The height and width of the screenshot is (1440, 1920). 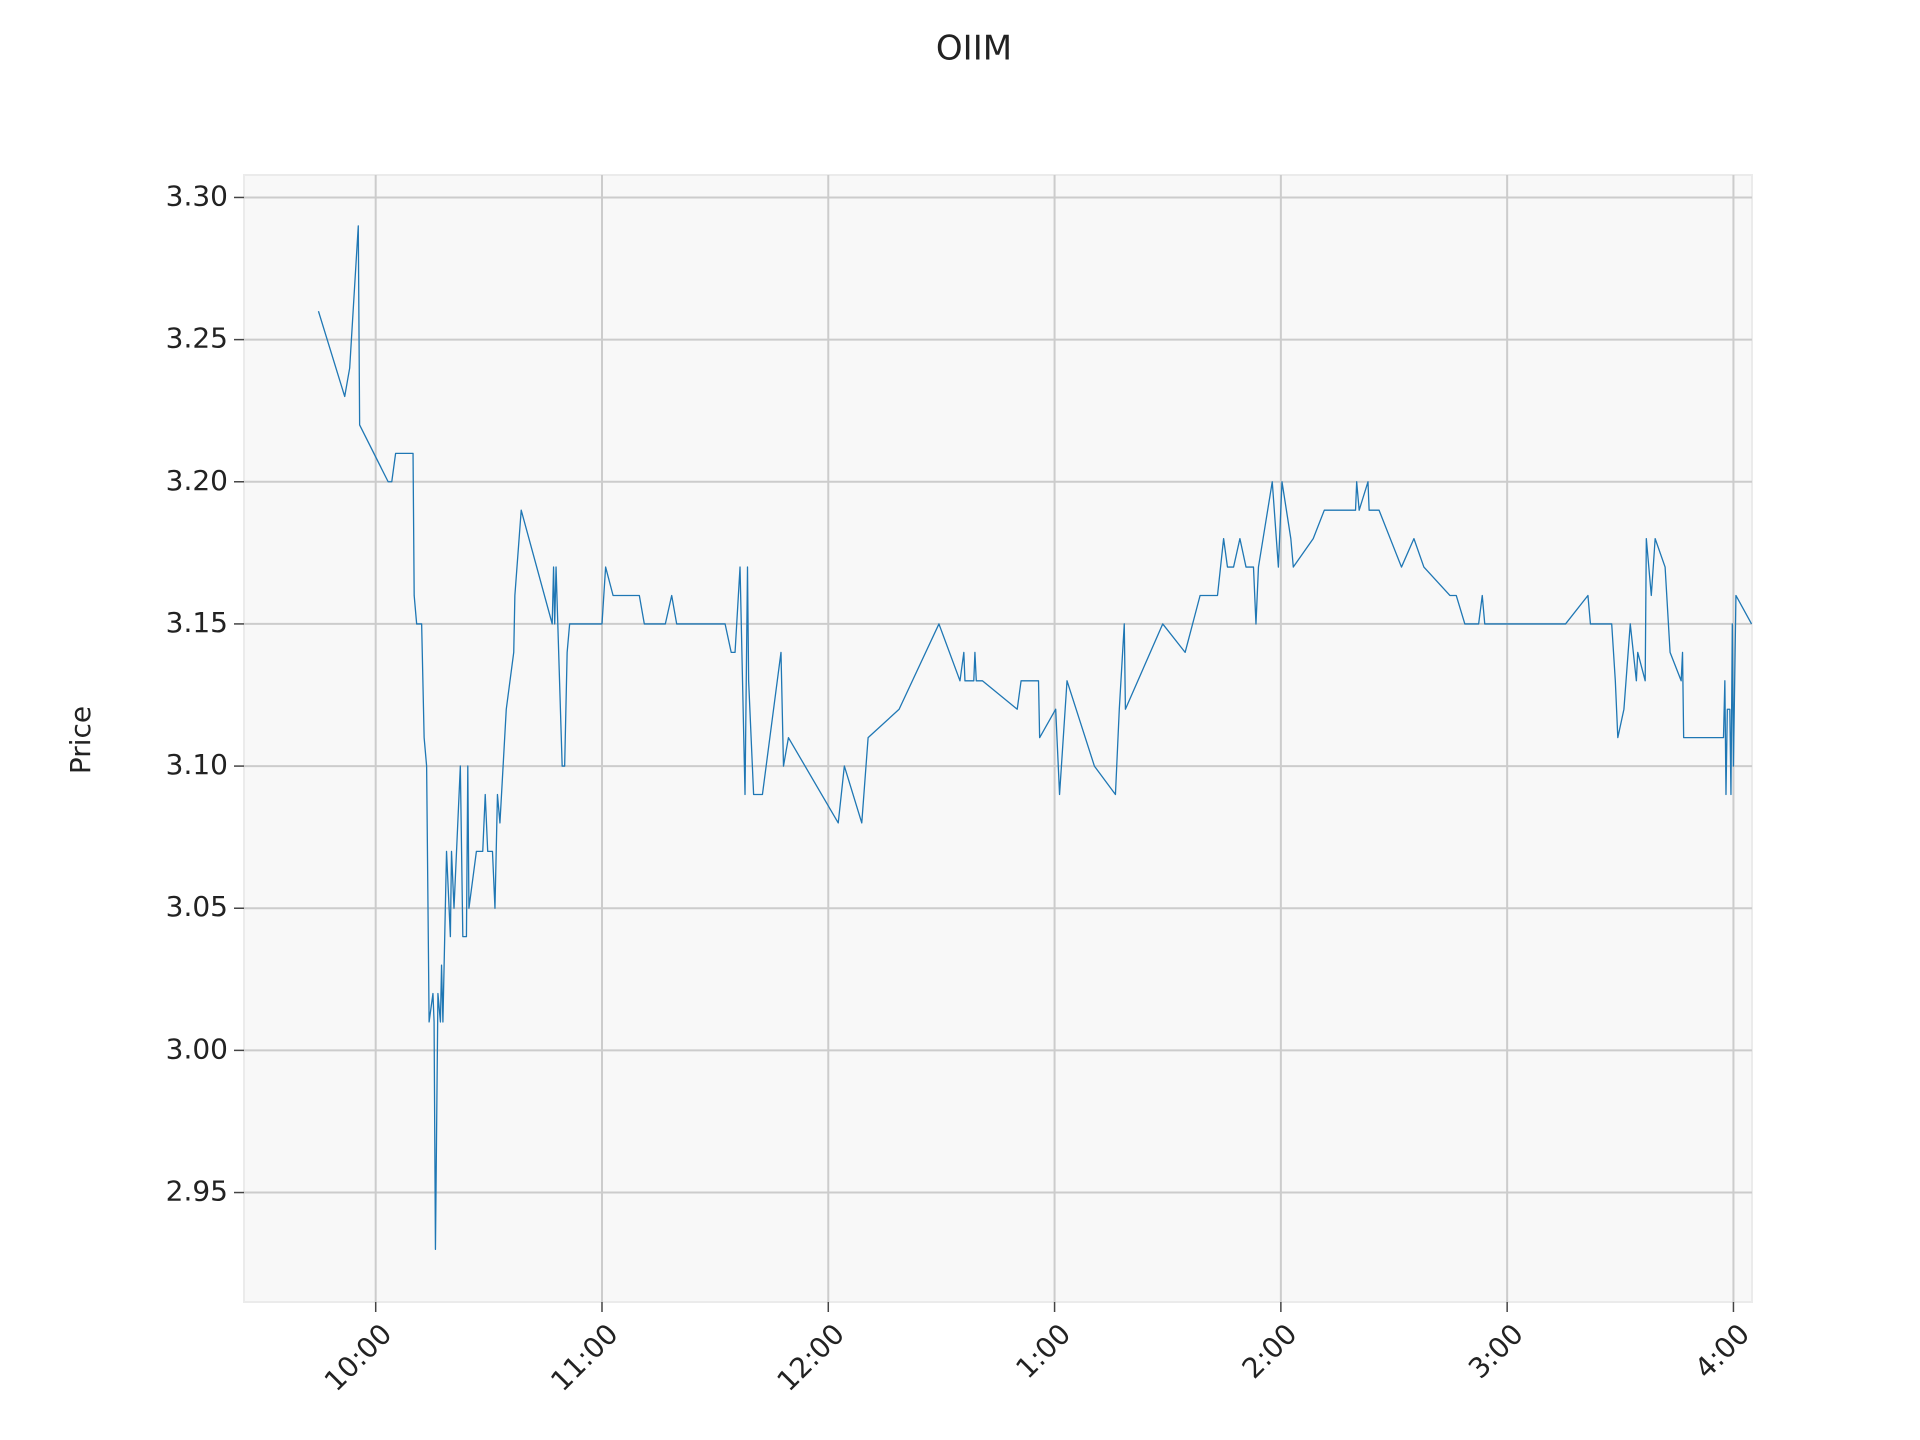 I want to click on y-tick-label: 3.05, so click(x=197, y=906).